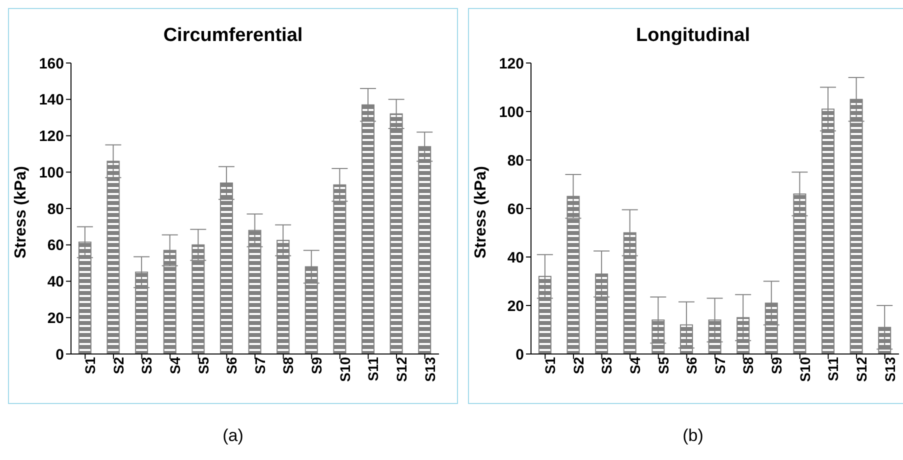 The image size is (903, 460). I want to click on text: (a), so click(233, 436).